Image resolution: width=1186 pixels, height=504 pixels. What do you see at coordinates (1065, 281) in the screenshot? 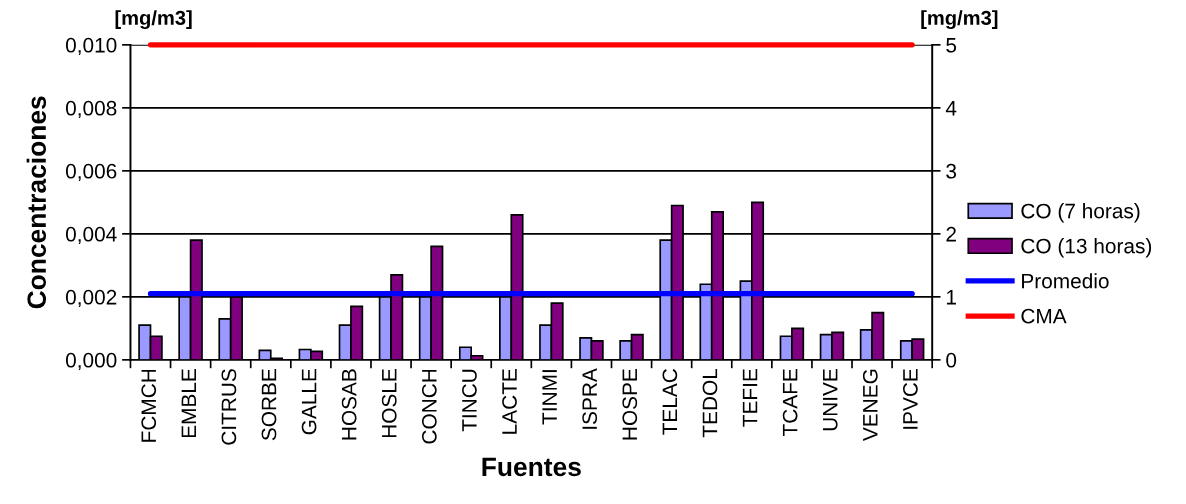
I see `legend-label: Promedio` at bounding box center [1065, 281].